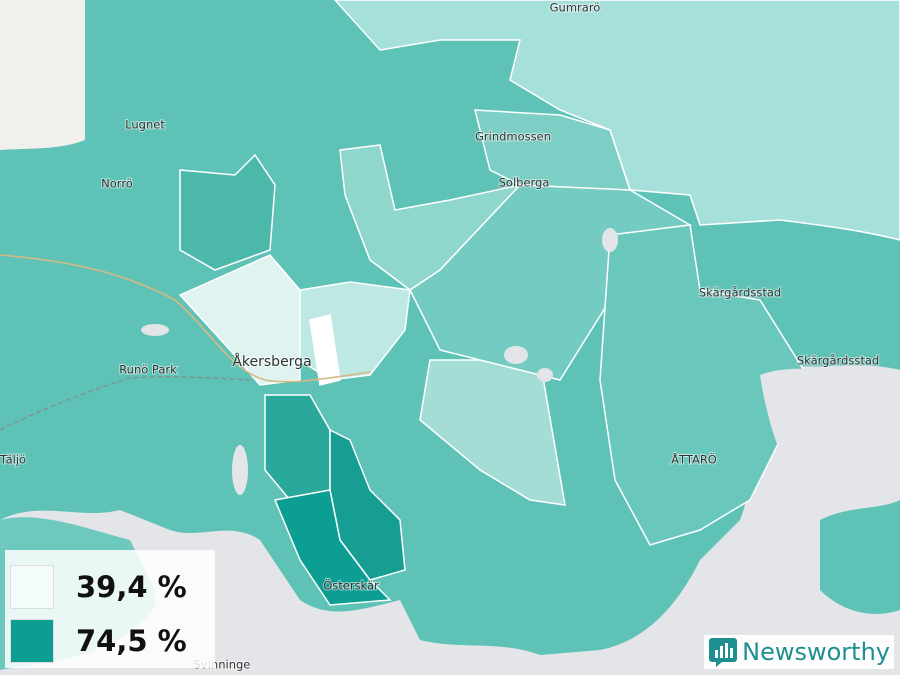 The width and height of the screenshot is (900, 675). Describe the element at coordinates (117, 184) in the screenshot. I see `place-label: Norrö` at that location.